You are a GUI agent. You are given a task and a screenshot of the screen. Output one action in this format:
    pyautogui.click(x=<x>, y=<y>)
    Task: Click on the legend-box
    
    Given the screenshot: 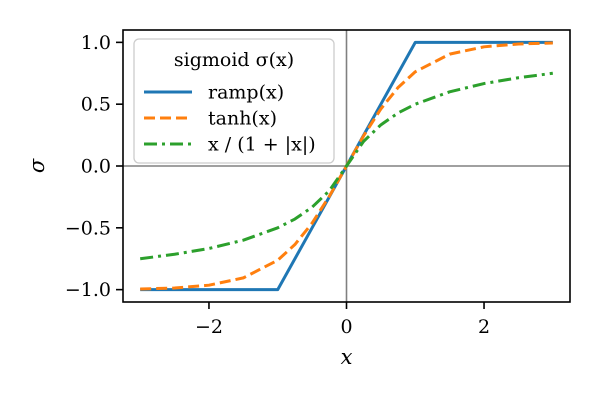 What is the action you would take?
    pyautogui.click(x=234, y=101)
    